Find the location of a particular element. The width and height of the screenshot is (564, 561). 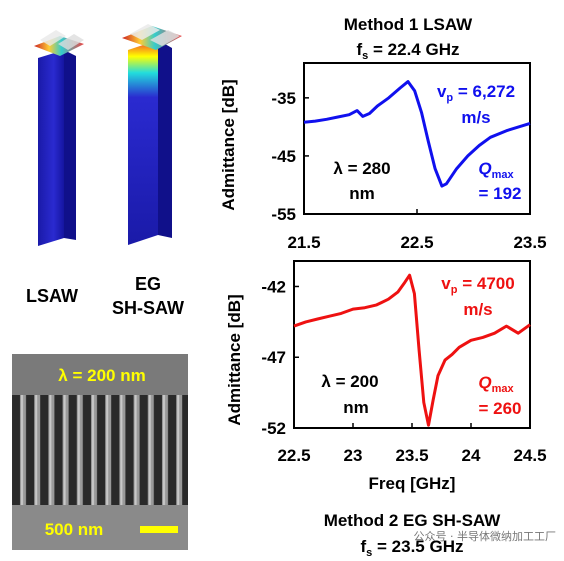

chart-top-vp: vp = 6,272 is located at coordinates (476, 93).